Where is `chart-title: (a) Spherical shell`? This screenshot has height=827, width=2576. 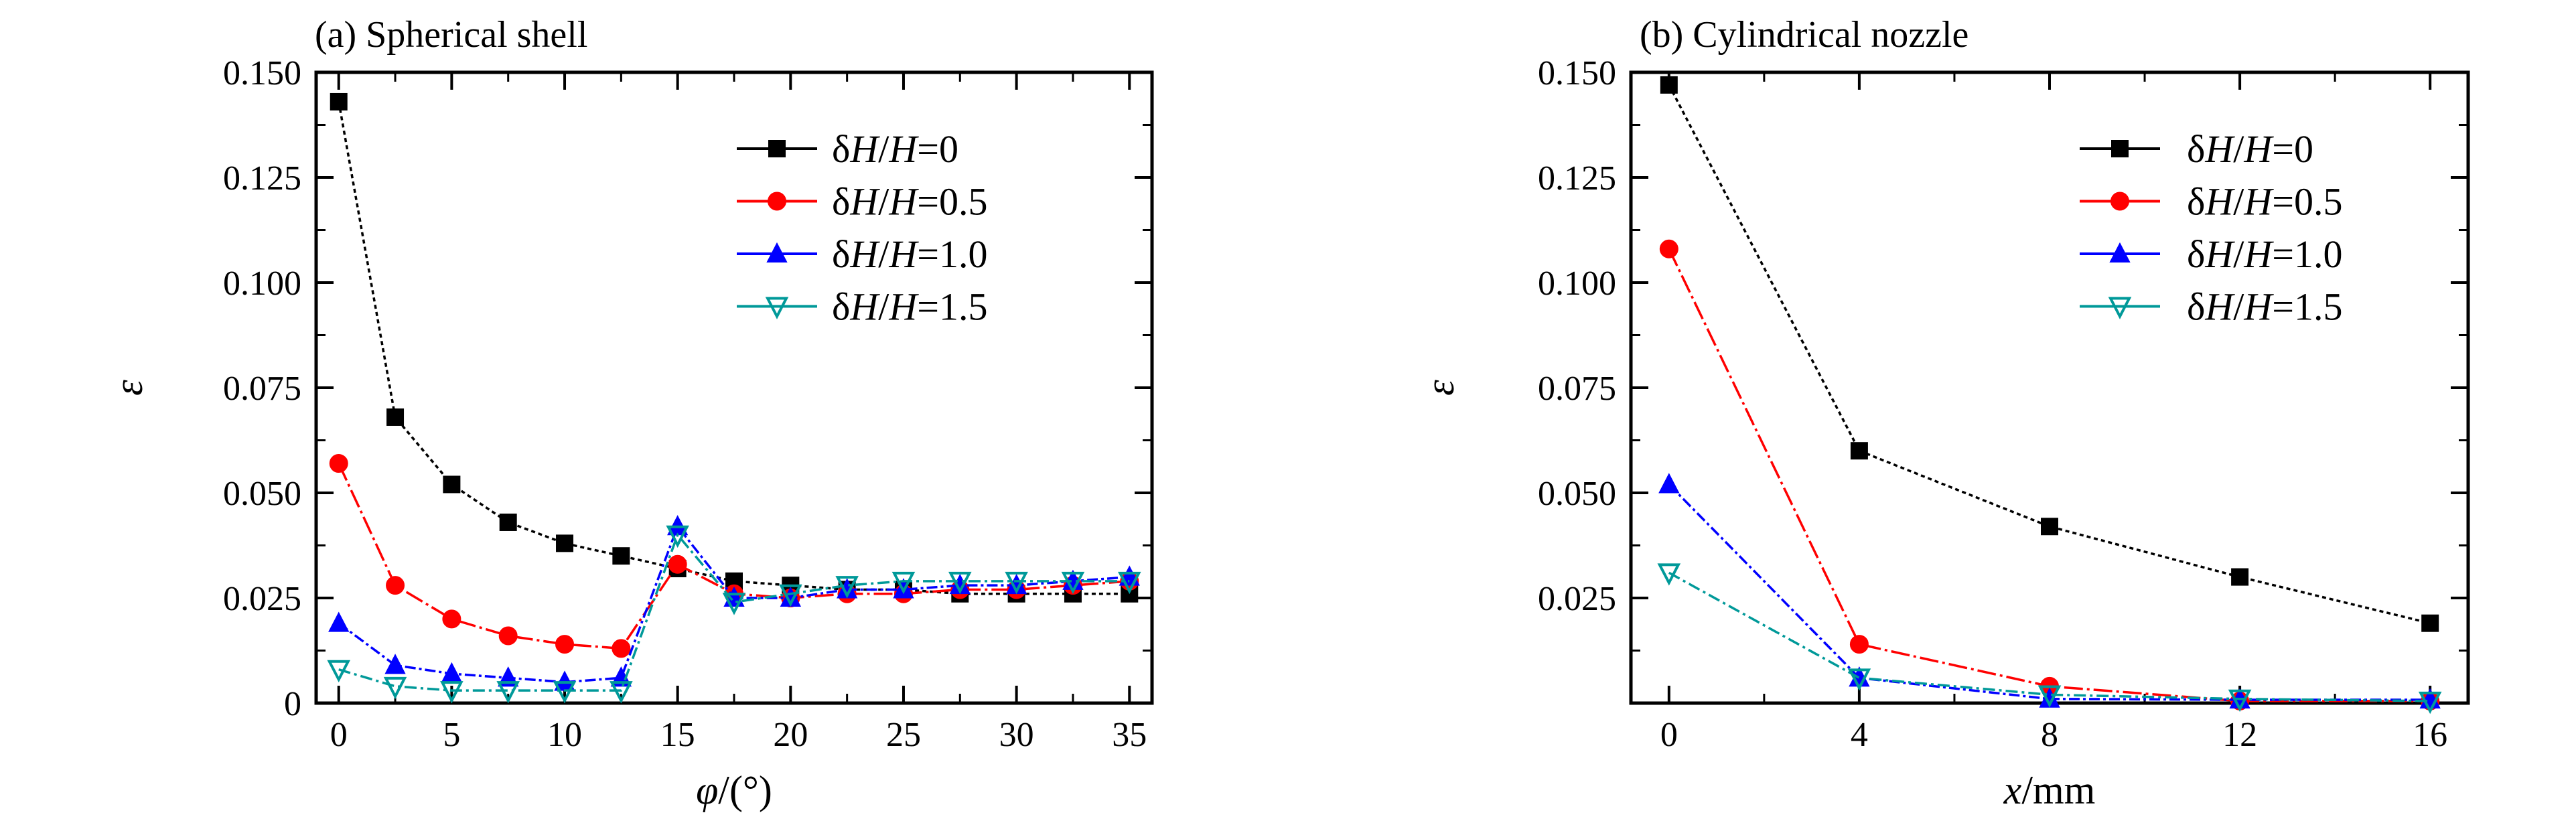
chart-title: (a) Spherical shell is located at coordinates (451, 35).